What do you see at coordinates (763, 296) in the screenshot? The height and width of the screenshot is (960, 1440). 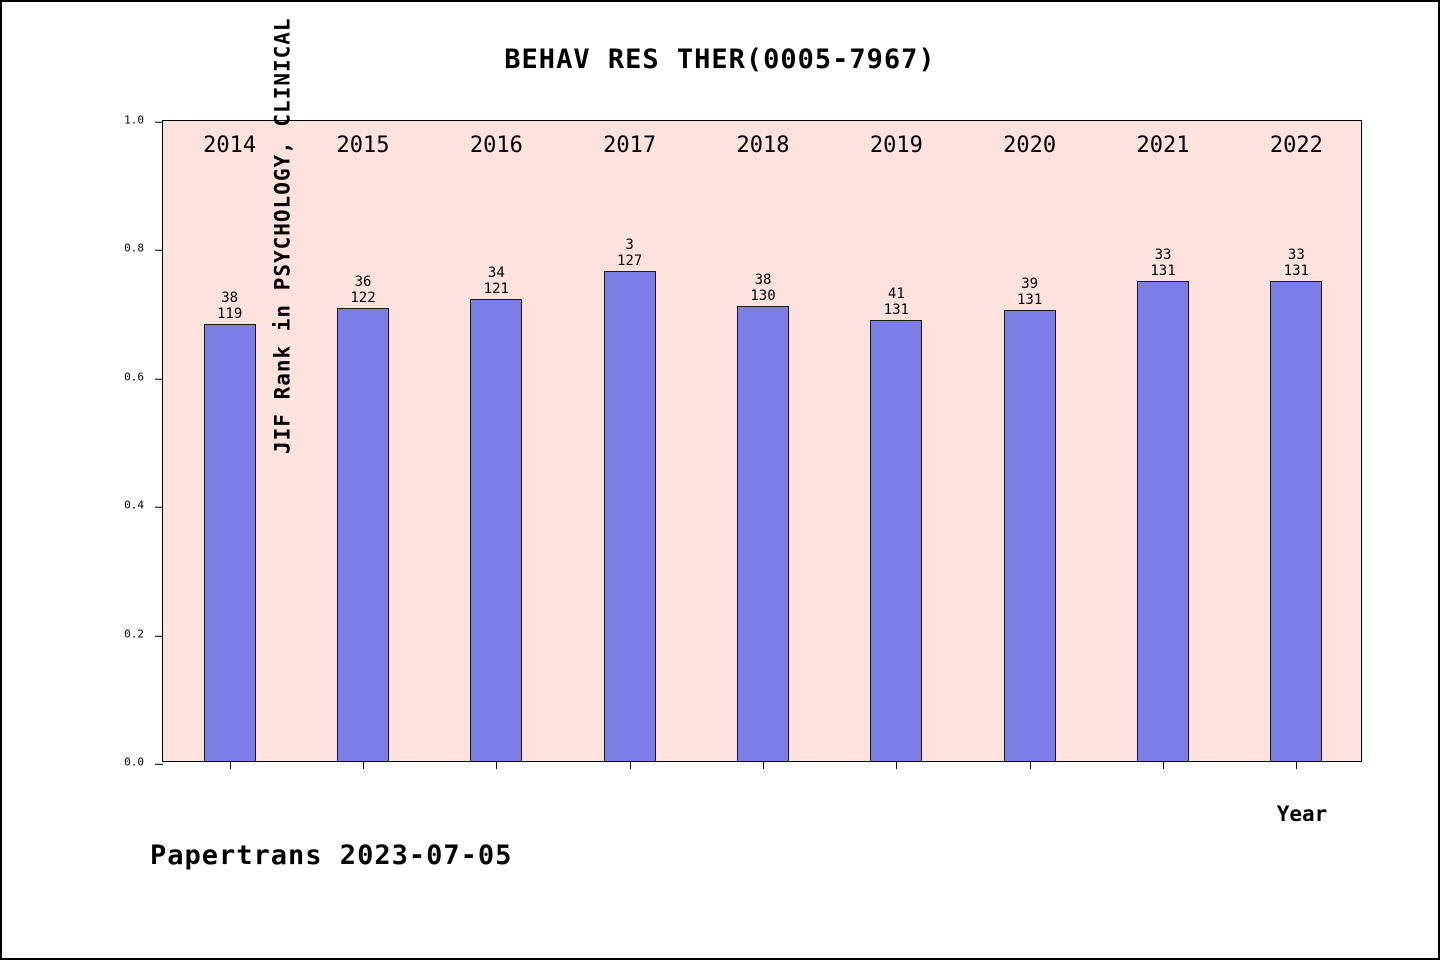 I see `bar-total-value: 130` at bounding box center [763, 296].